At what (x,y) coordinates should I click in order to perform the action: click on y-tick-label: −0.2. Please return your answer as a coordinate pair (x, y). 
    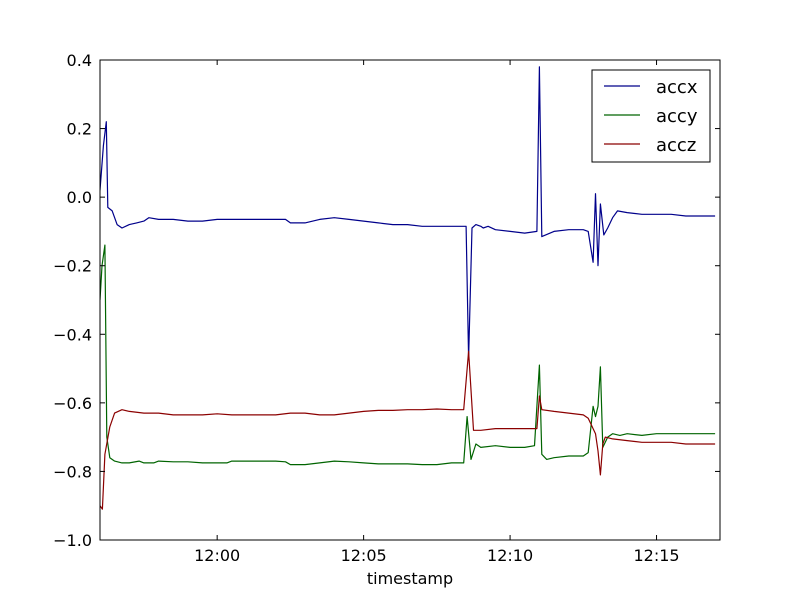
    Looking at the image, I should click on (72, 266).